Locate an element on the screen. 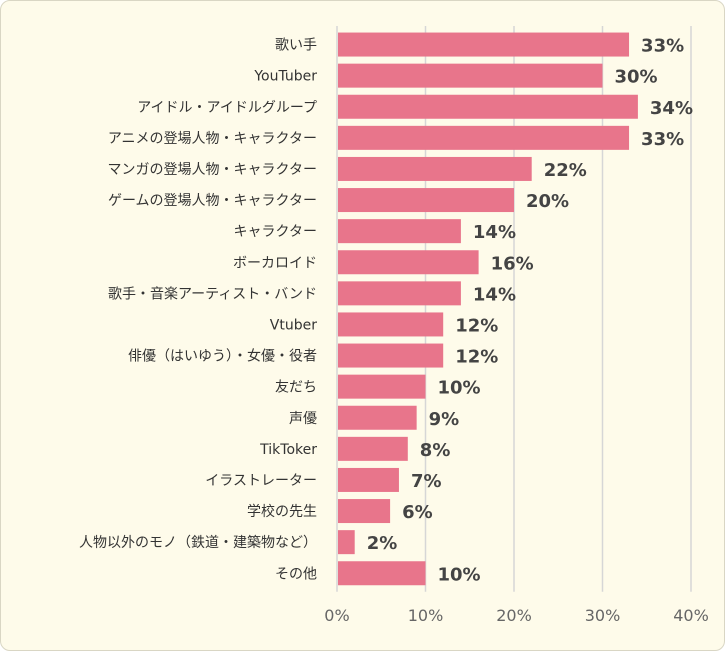  value-label: 34% is located at coordinates (671, 108).